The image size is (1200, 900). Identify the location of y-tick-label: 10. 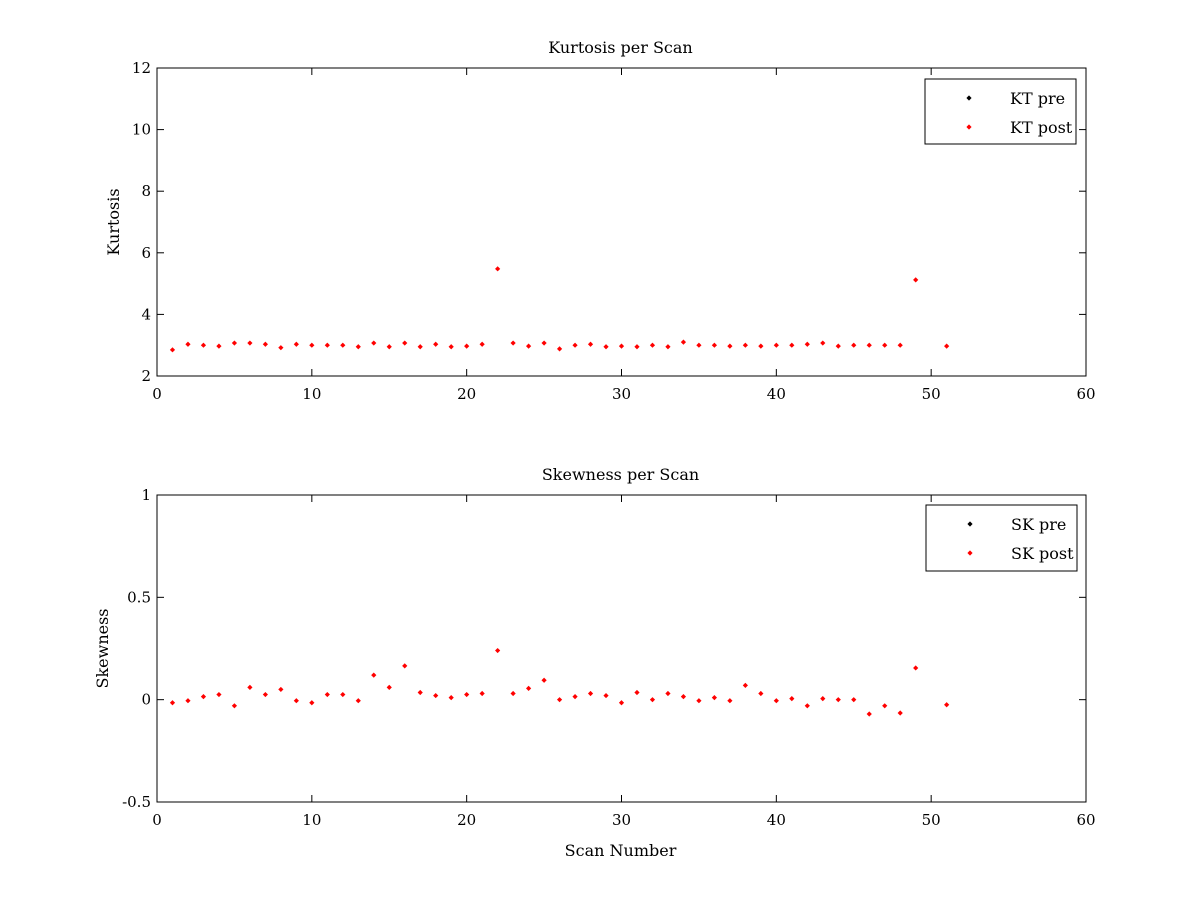
(141, 130).